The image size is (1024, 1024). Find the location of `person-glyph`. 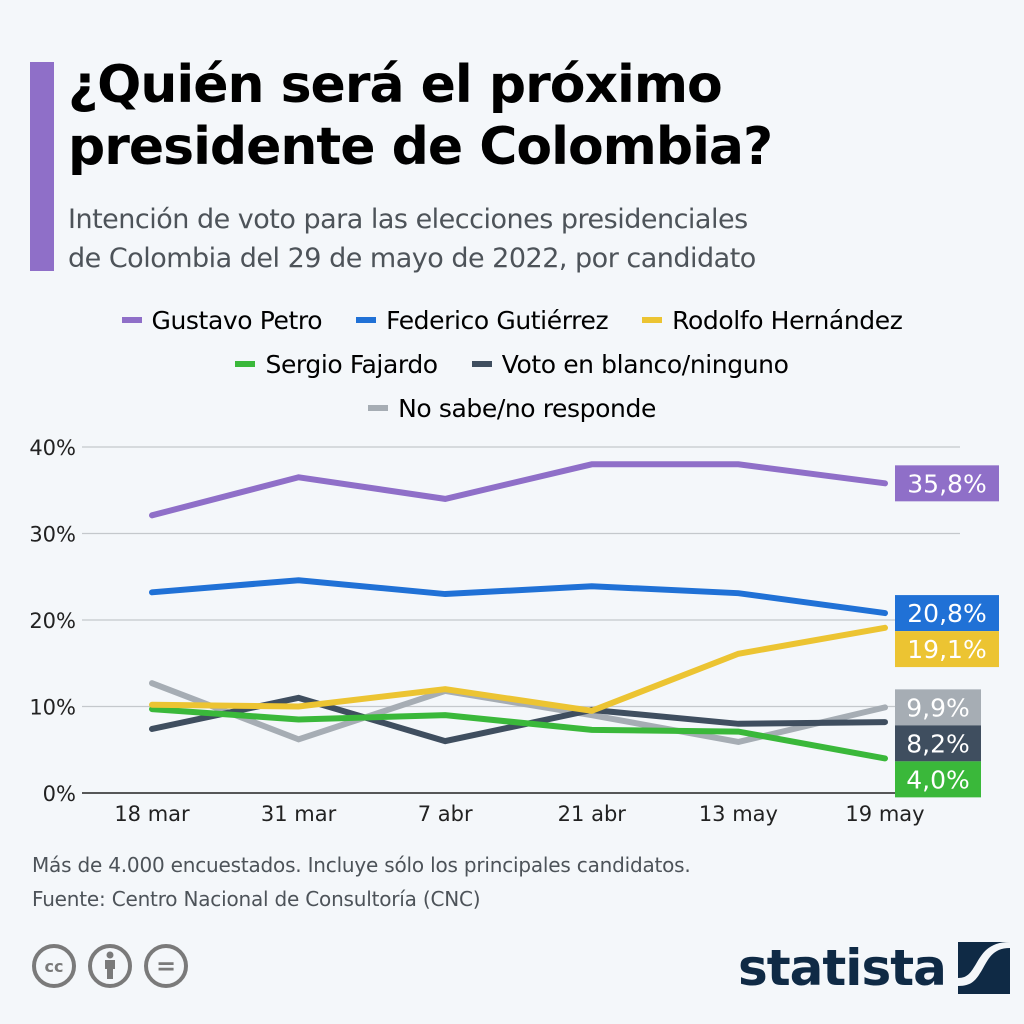

person-glyph is located at coordinates (110, 965).